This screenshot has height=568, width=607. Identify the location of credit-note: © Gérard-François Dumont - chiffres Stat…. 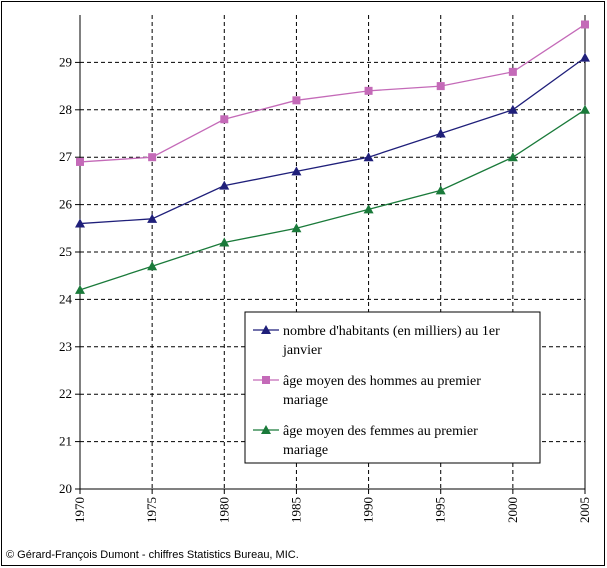
(152, 555).